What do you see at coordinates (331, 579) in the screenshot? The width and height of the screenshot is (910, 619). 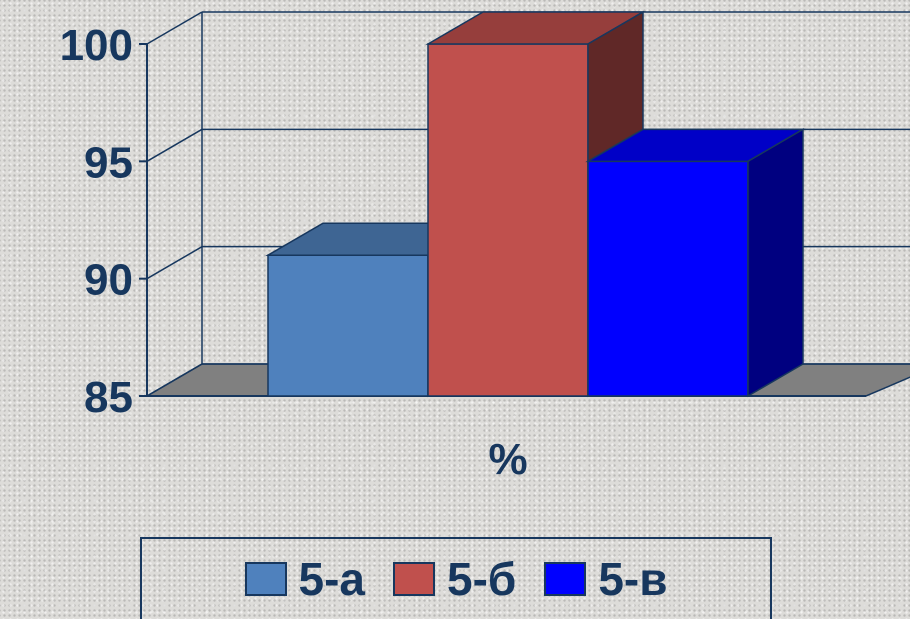 I see `legend-label-5a: 5-а` at bounding box center [331, 579].